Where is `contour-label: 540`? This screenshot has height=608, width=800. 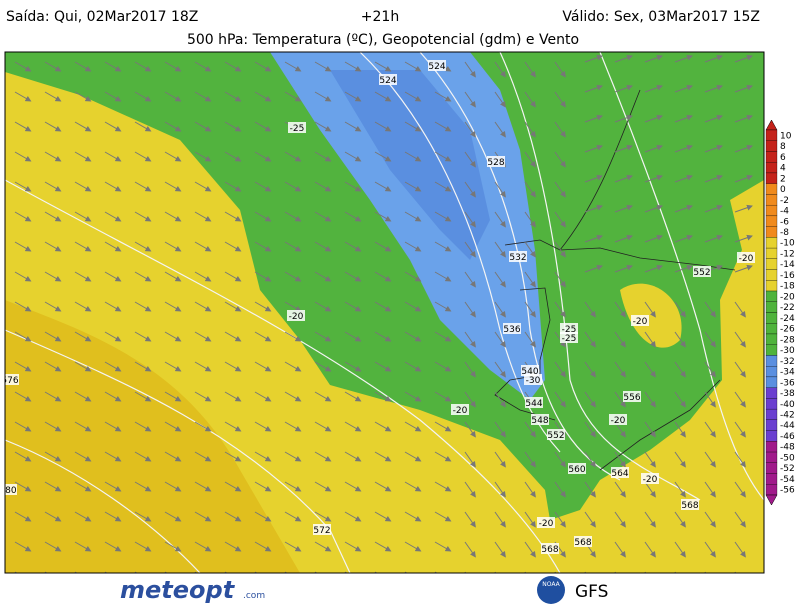
contour-label: 540 is located at coordinates (529, 372).